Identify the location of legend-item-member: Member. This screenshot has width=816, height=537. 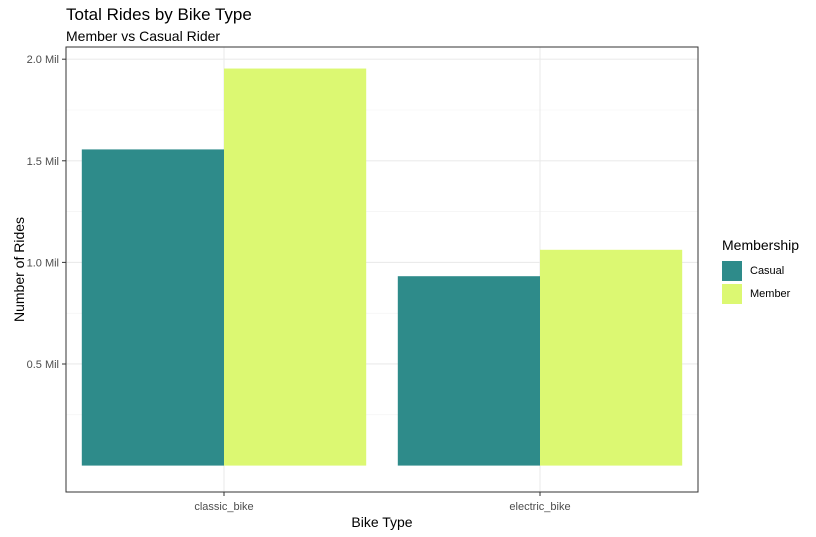
(760, 293).